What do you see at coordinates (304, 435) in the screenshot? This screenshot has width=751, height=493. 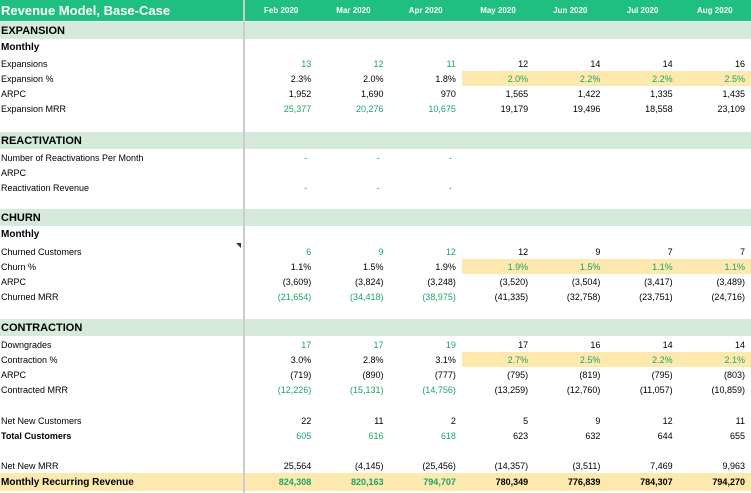 I see `cell: 605` at bounding box center [304, 435].